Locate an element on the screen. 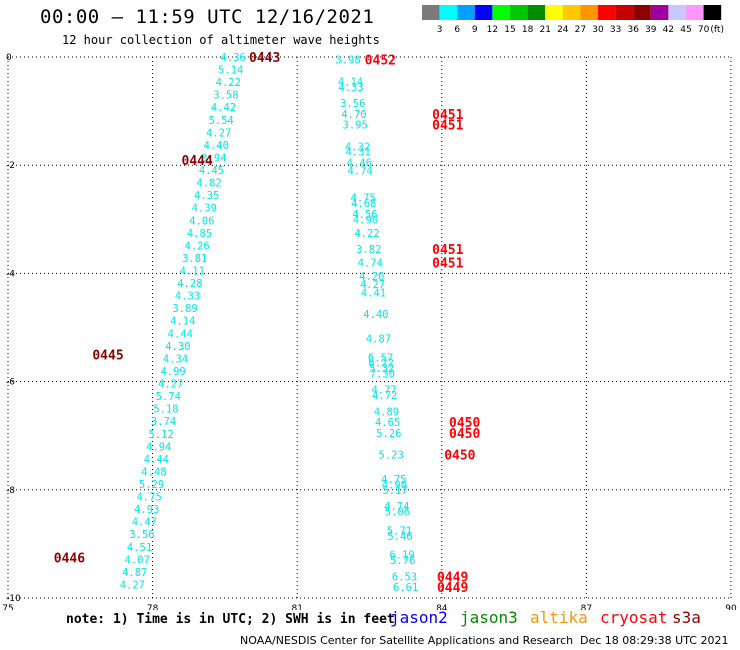 This screenshot has width=740, height=650. wave-height-value: 4.46 is located at coordinates (359, 163).